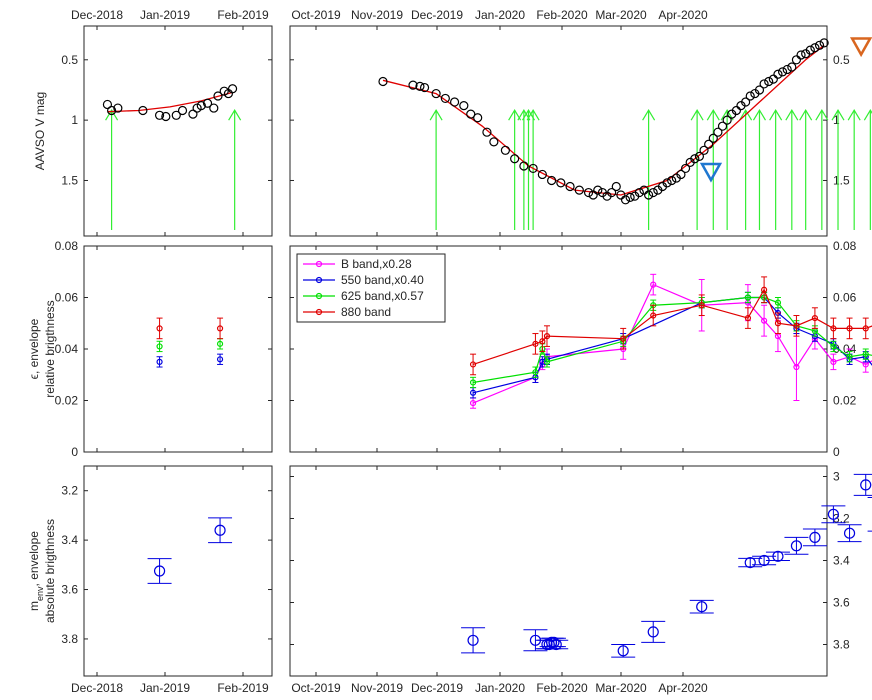  What do you see at coordinates (621, 15) in the screenshot?
I see `x-tick-label-top: Mar-2020` at bounding box center [621, 15].